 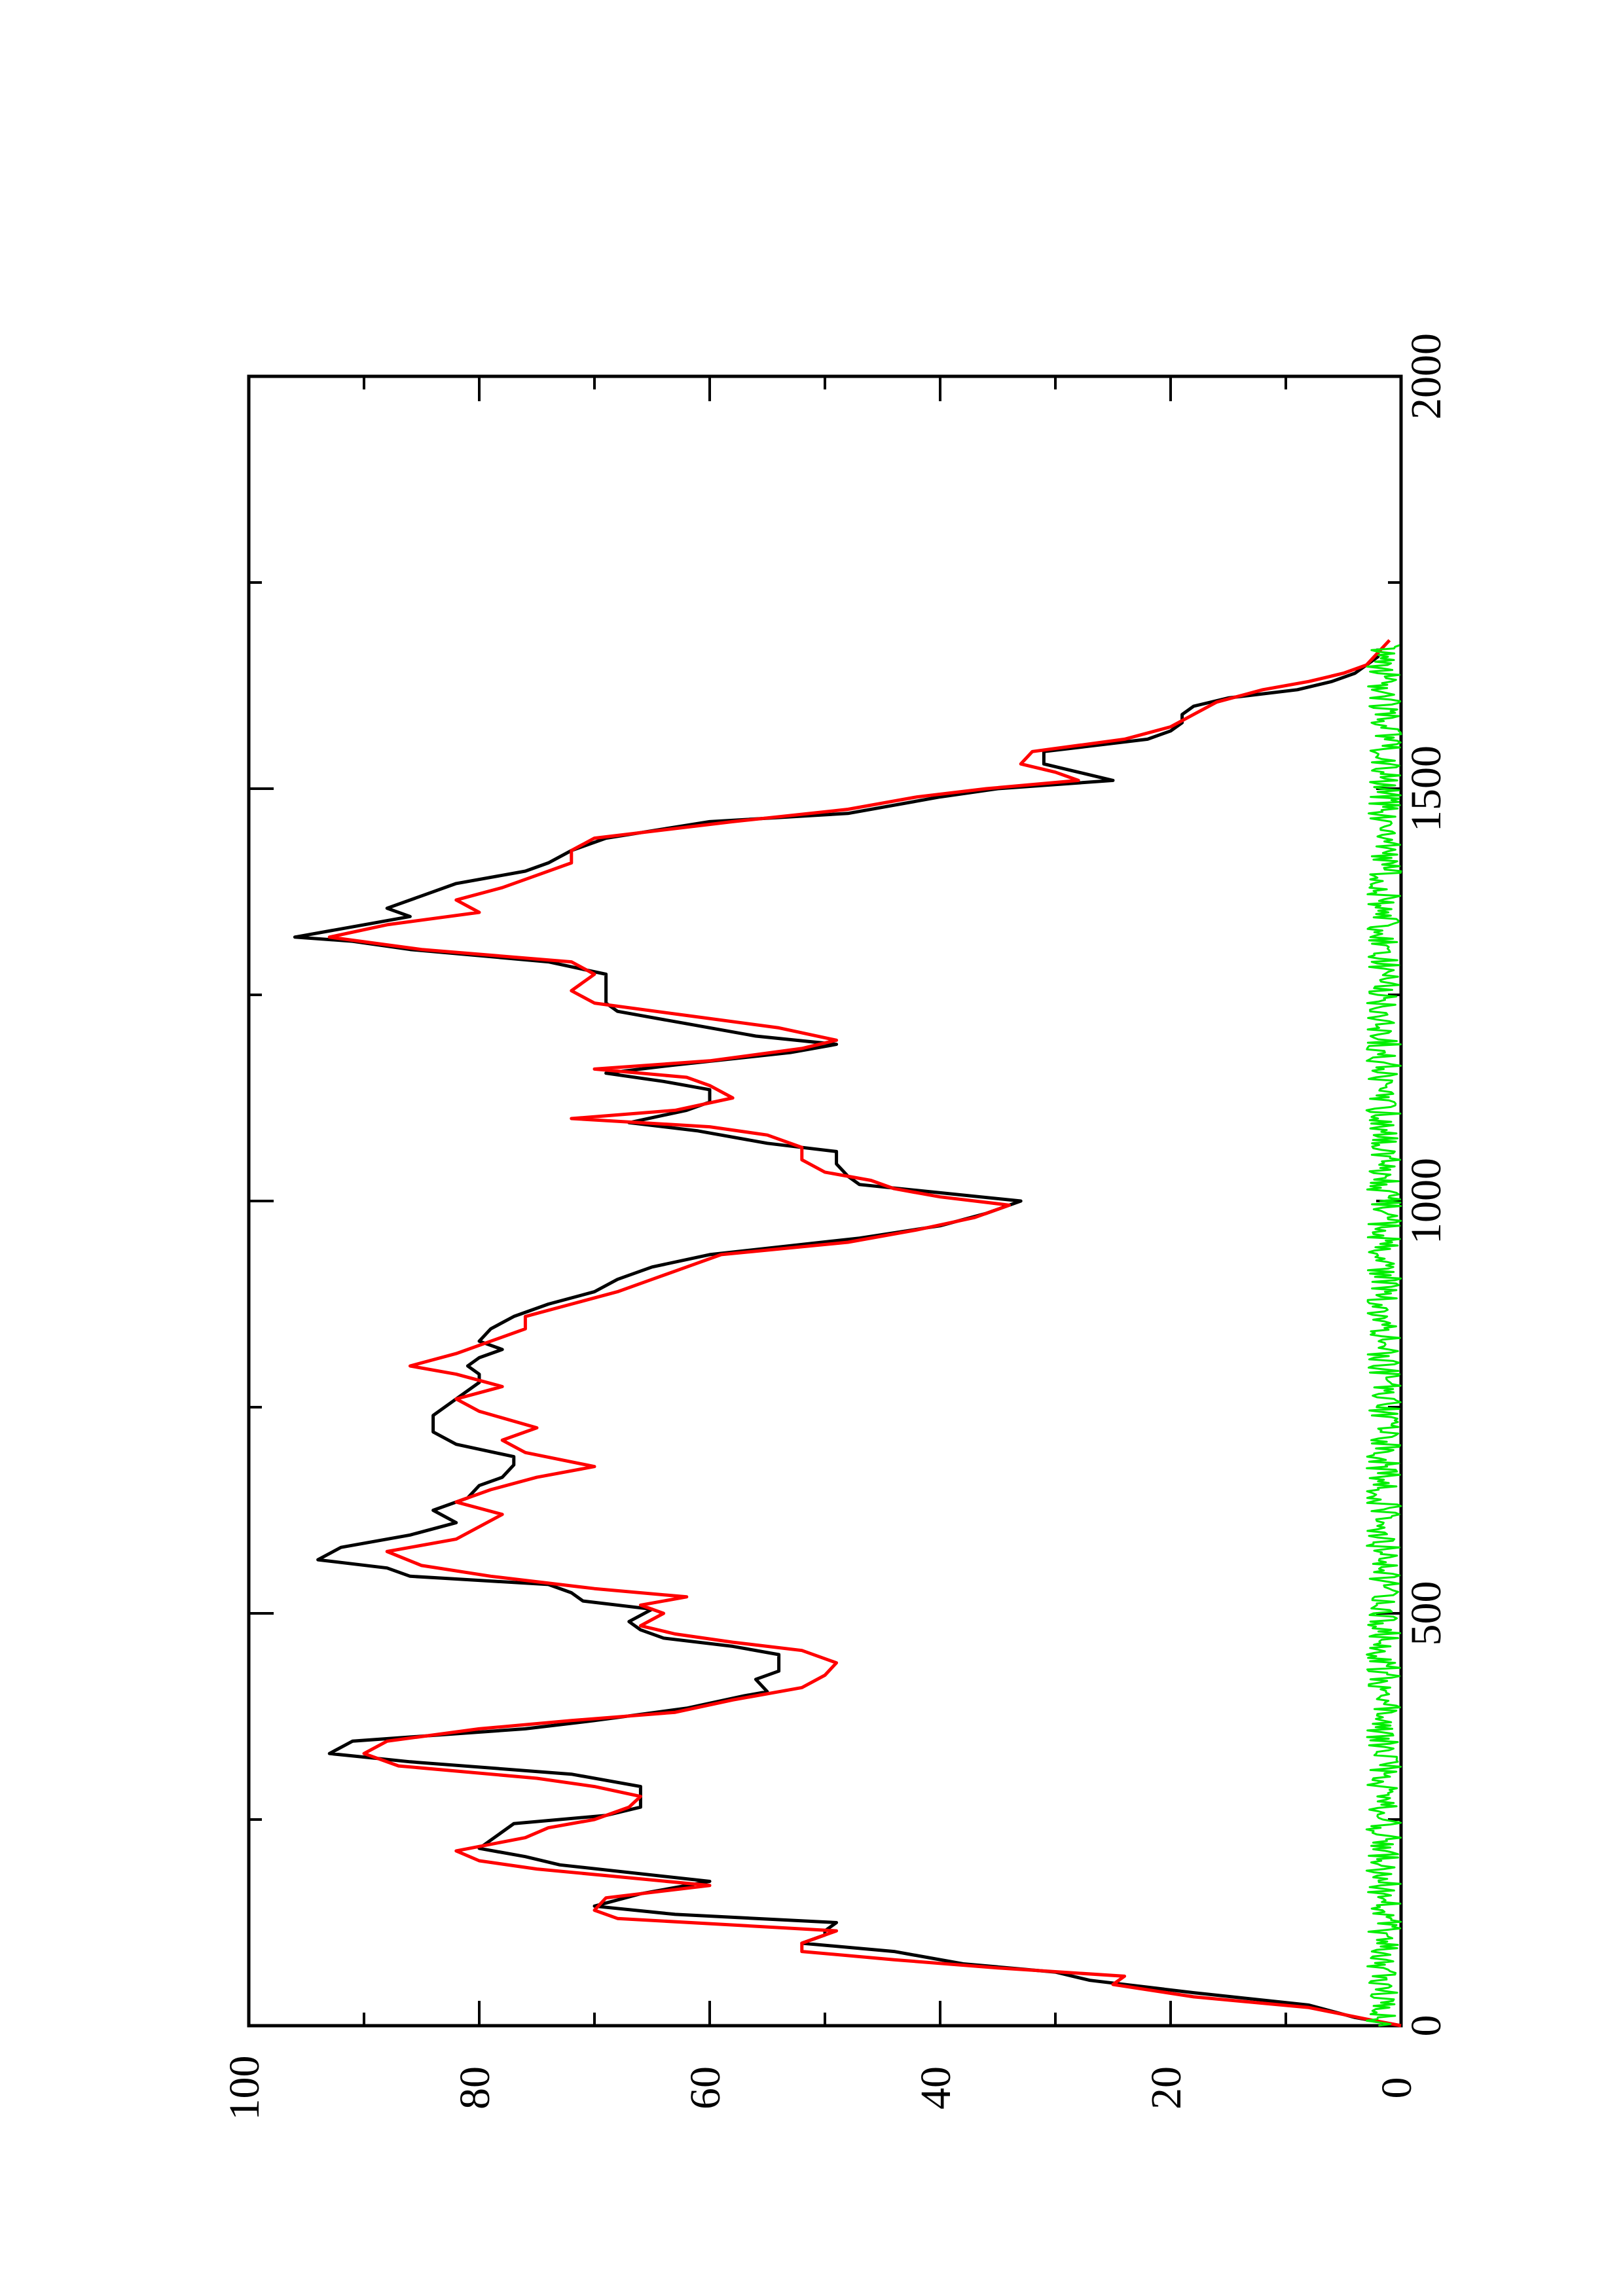 I want to click on x-tick-label: 1000, so click(x=1426, y=1201).